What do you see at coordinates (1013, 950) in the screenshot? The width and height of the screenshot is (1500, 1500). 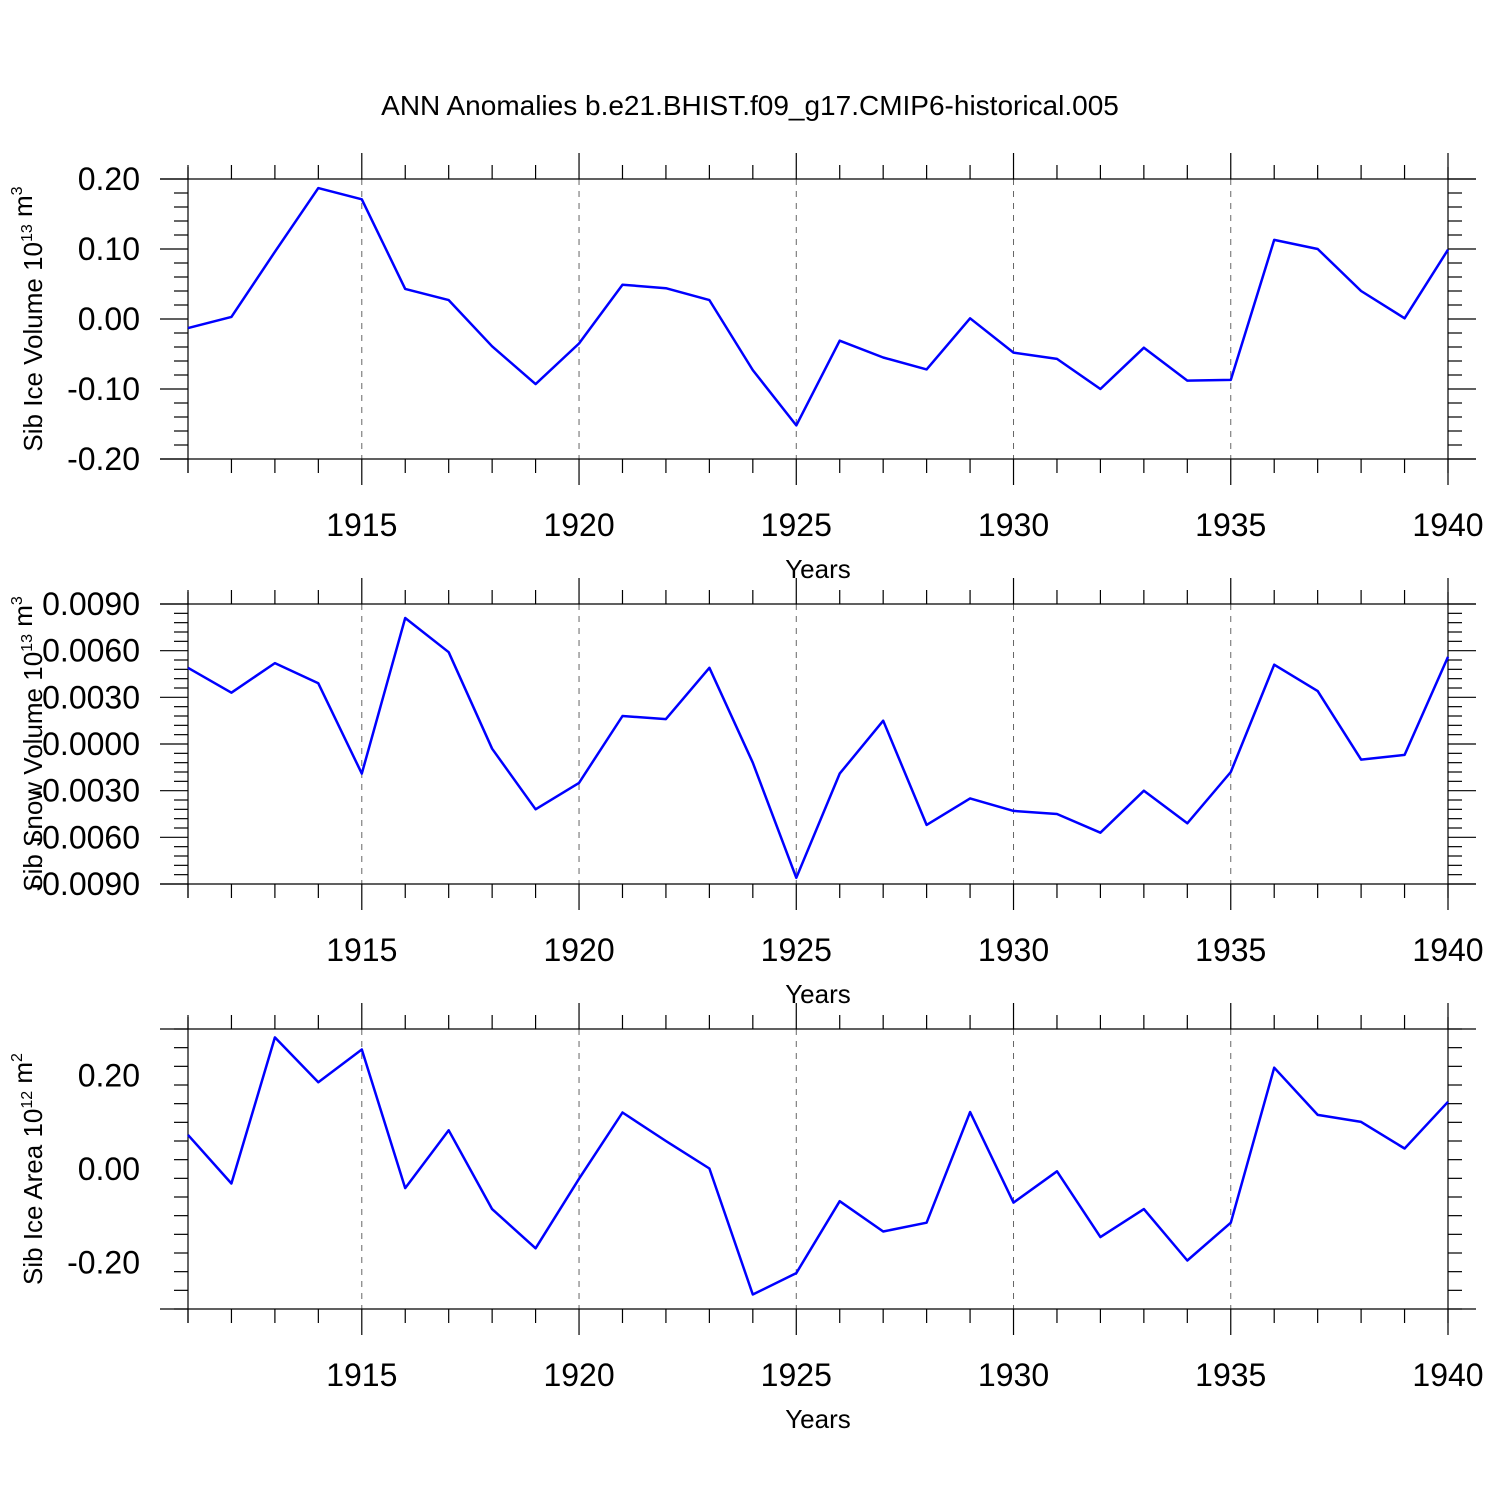 I see `sib-snow-volume-xtick-label: 1930` at bounding box center [1013, 950].